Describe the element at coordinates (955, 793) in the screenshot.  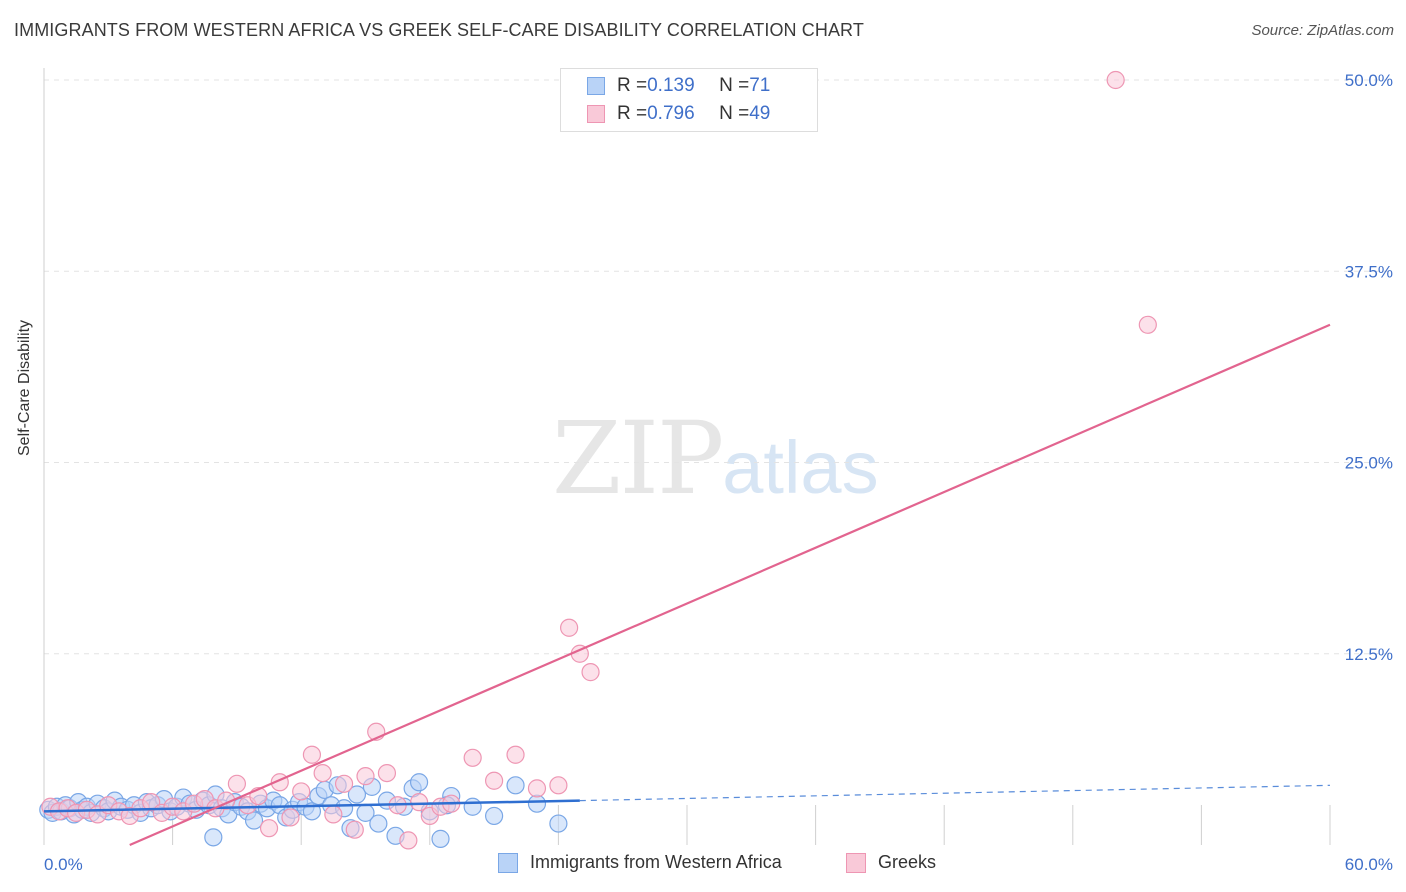
I see `western-africa-trendline-extension` at that location.